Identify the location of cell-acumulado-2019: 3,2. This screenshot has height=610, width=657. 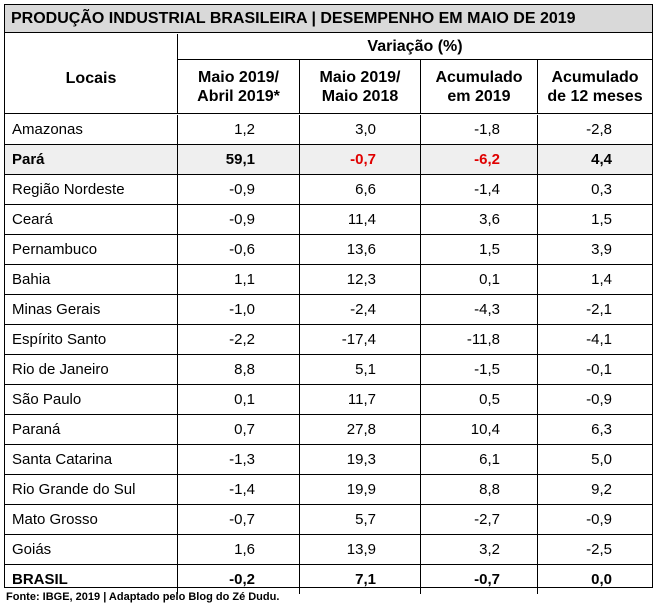
(479, 549).